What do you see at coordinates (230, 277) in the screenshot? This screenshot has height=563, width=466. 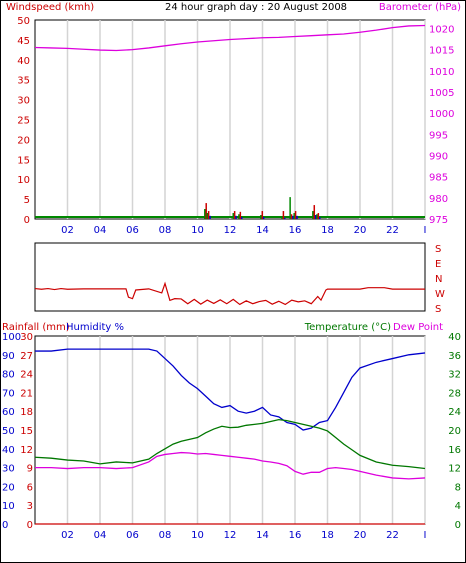 I see `direction-plot-area` at bounding box center [230, 277].